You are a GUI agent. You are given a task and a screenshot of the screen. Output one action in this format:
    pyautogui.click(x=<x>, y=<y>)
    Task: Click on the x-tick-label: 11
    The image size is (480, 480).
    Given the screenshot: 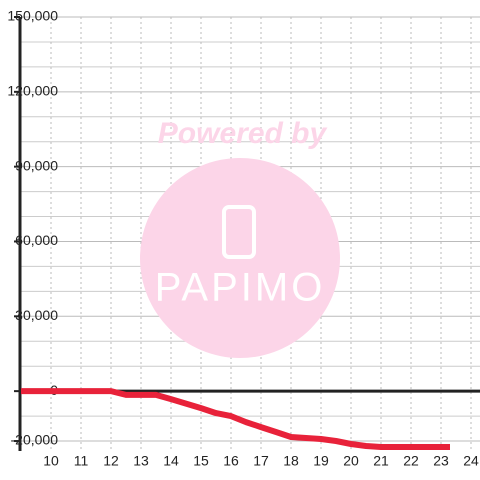 What is the action you would take?
    pyautogui.click(x=81, y=461)
    